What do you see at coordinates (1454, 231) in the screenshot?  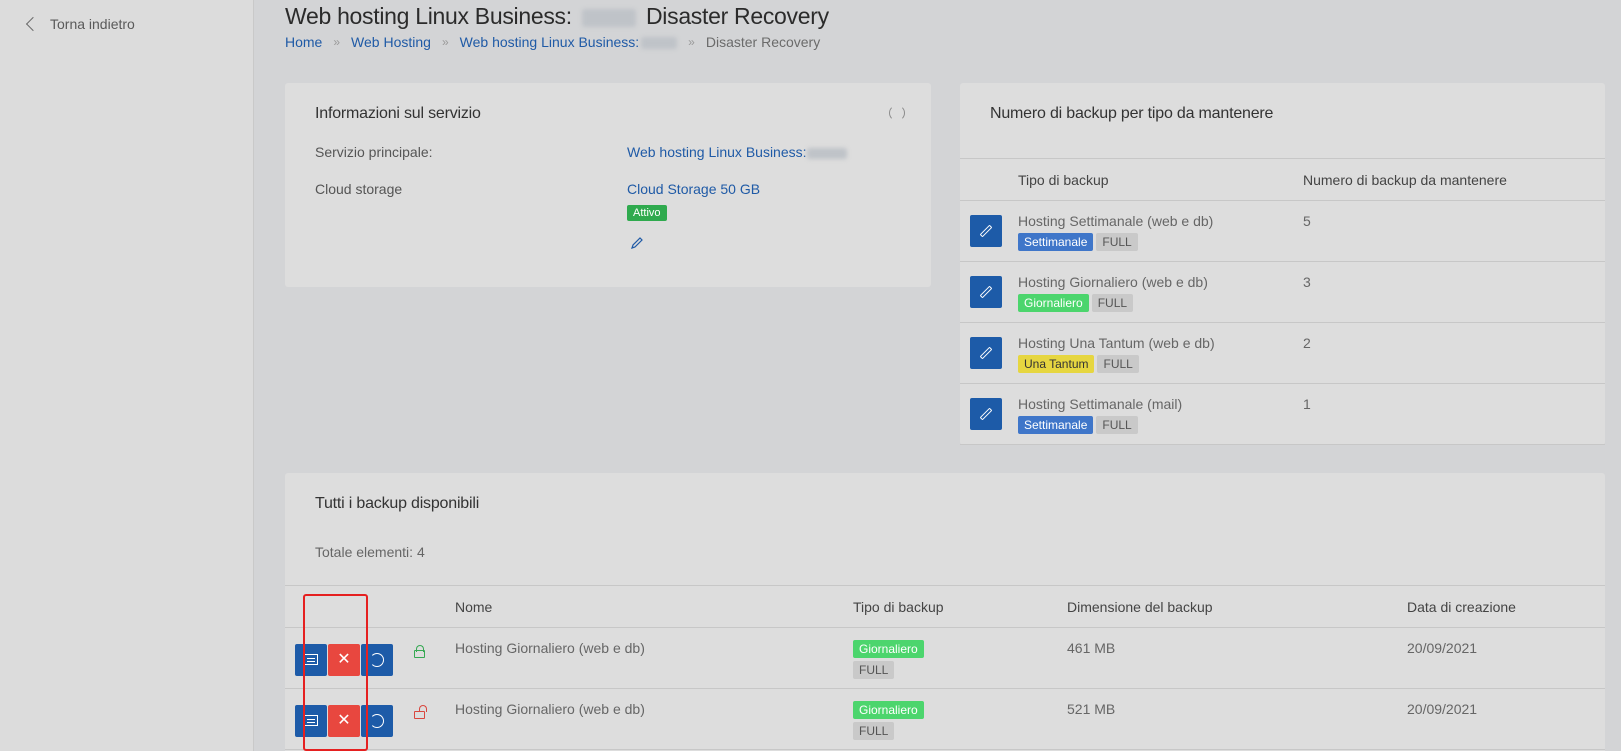 I see `backup-count: 5` at bounding box center [1454, 231].